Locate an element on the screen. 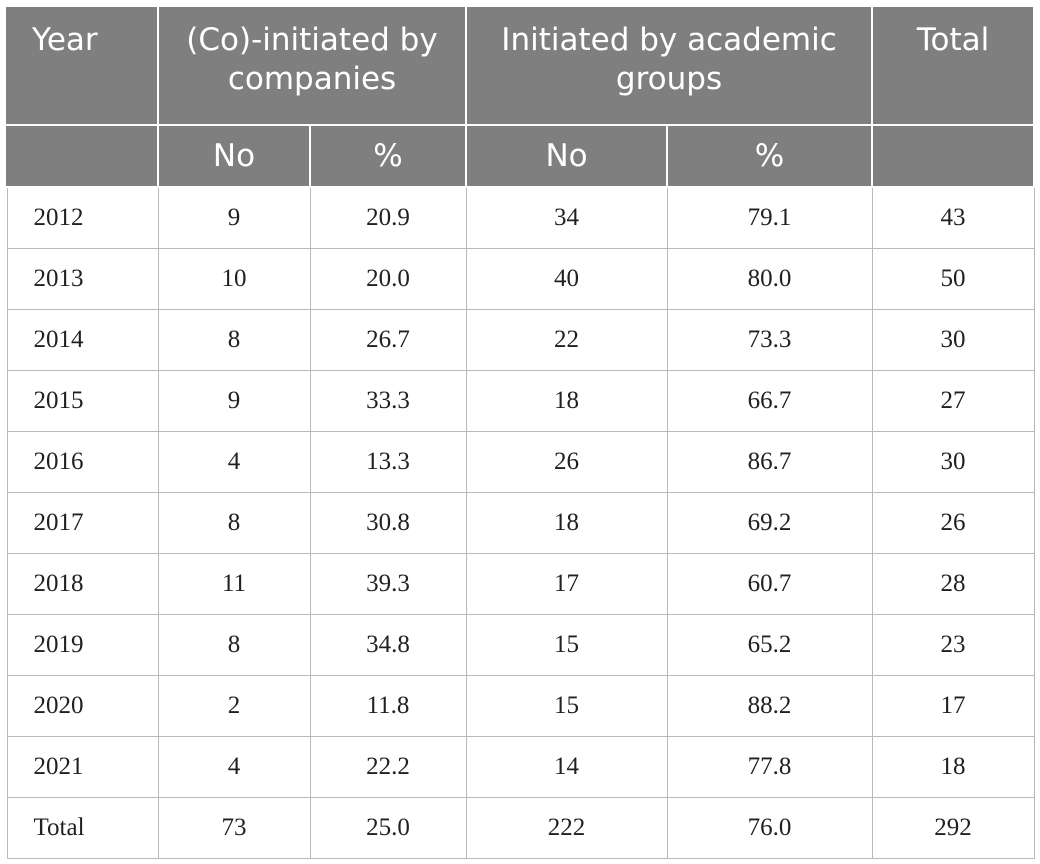 The image size is (1040, 864). companies-pct-header: % is located at coordinates (388, 156).